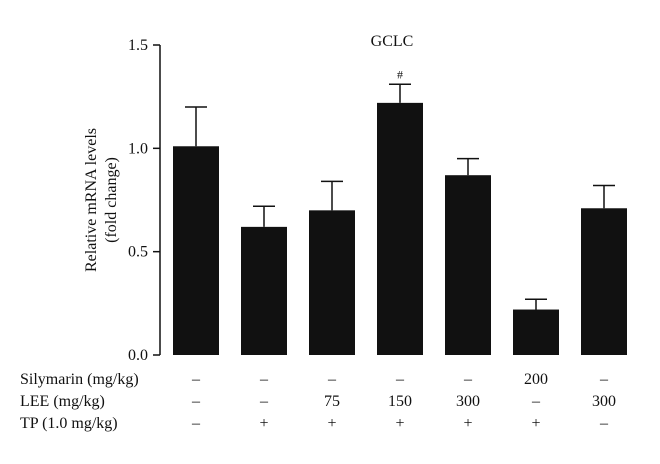  Describe the element at coordinates (536, 379) in the screenshot. I see `condition-value: 200` at that location.